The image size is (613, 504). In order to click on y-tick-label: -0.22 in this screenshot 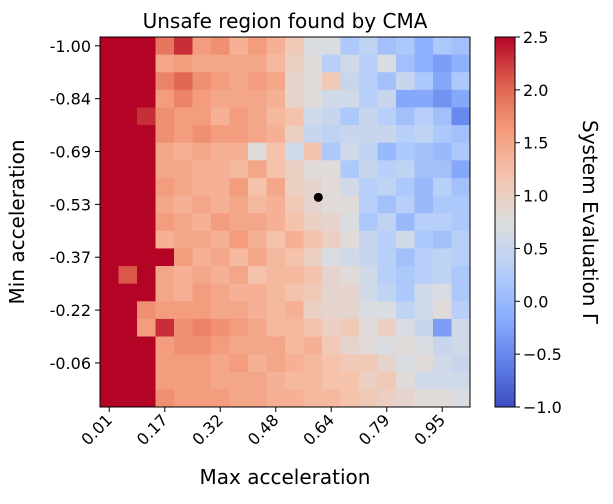, I will do `click(70, 310)`.